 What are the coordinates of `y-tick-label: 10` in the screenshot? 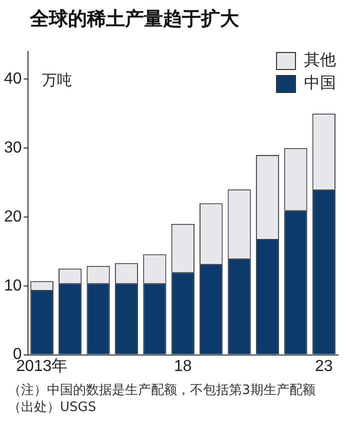 It's located at (13, 285).